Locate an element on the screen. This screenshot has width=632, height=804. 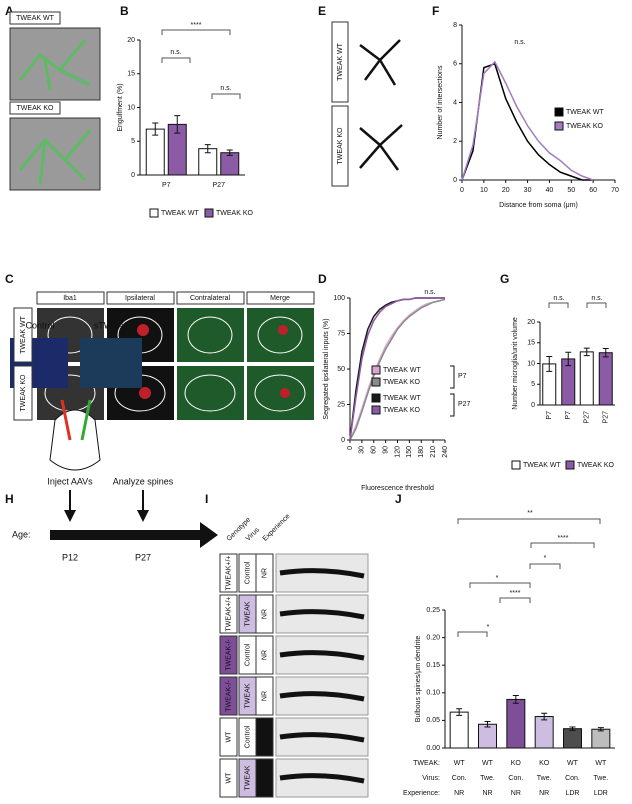
row-cell: WT is located at coordinates (228, 737).